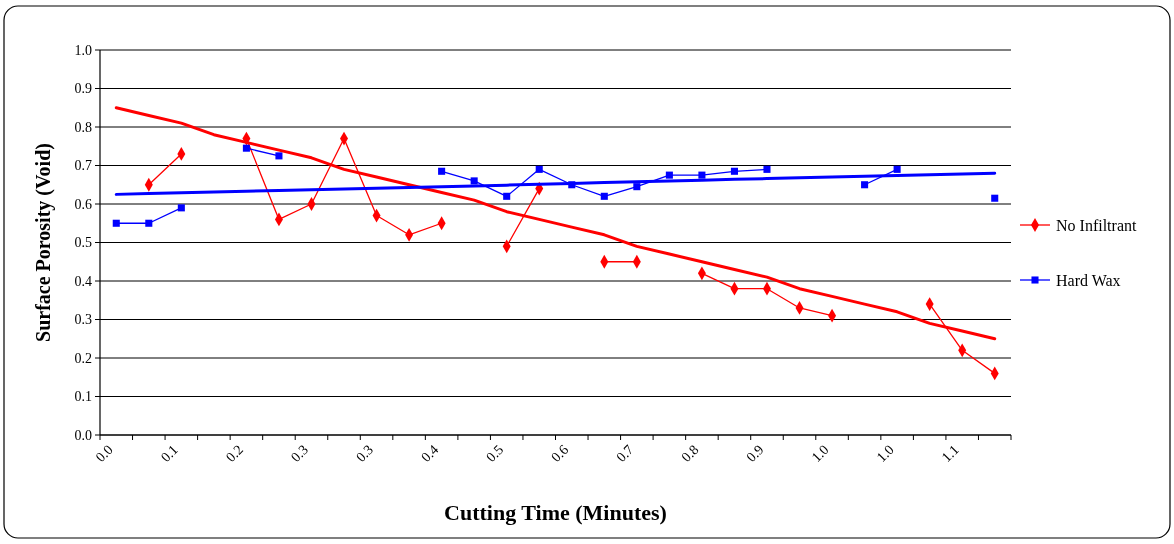 The height and width of the screenshot is (544, 1174). I want to click on x-tick-label: 0.6, so click(560, 453).